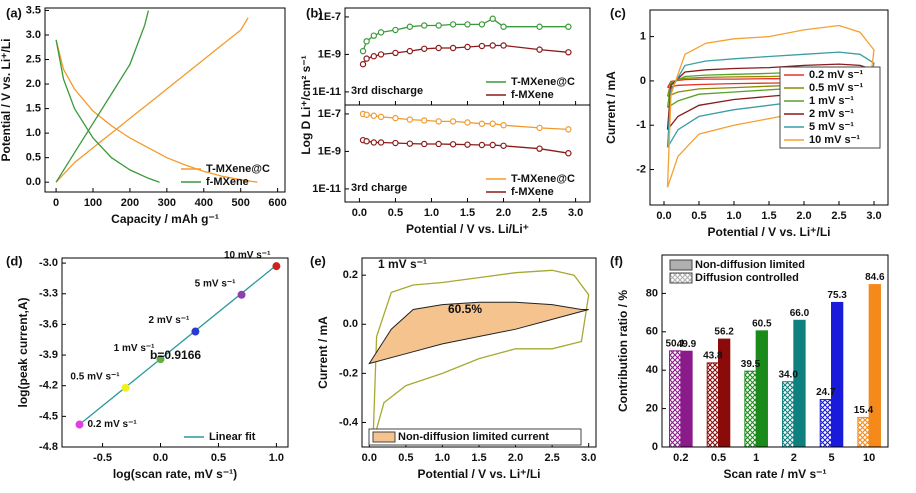 The width and height of the screenshot is (916, 493). I want to click on y-tick-label: 60, so click(652, 332).